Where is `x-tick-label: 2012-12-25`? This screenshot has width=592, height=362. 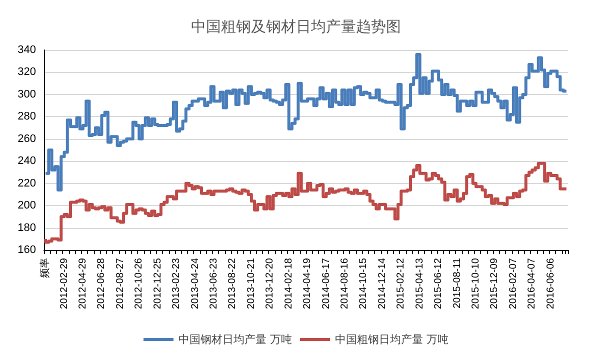
x-tick-label: 2012-12-25 is located at coordinates (158, 284).